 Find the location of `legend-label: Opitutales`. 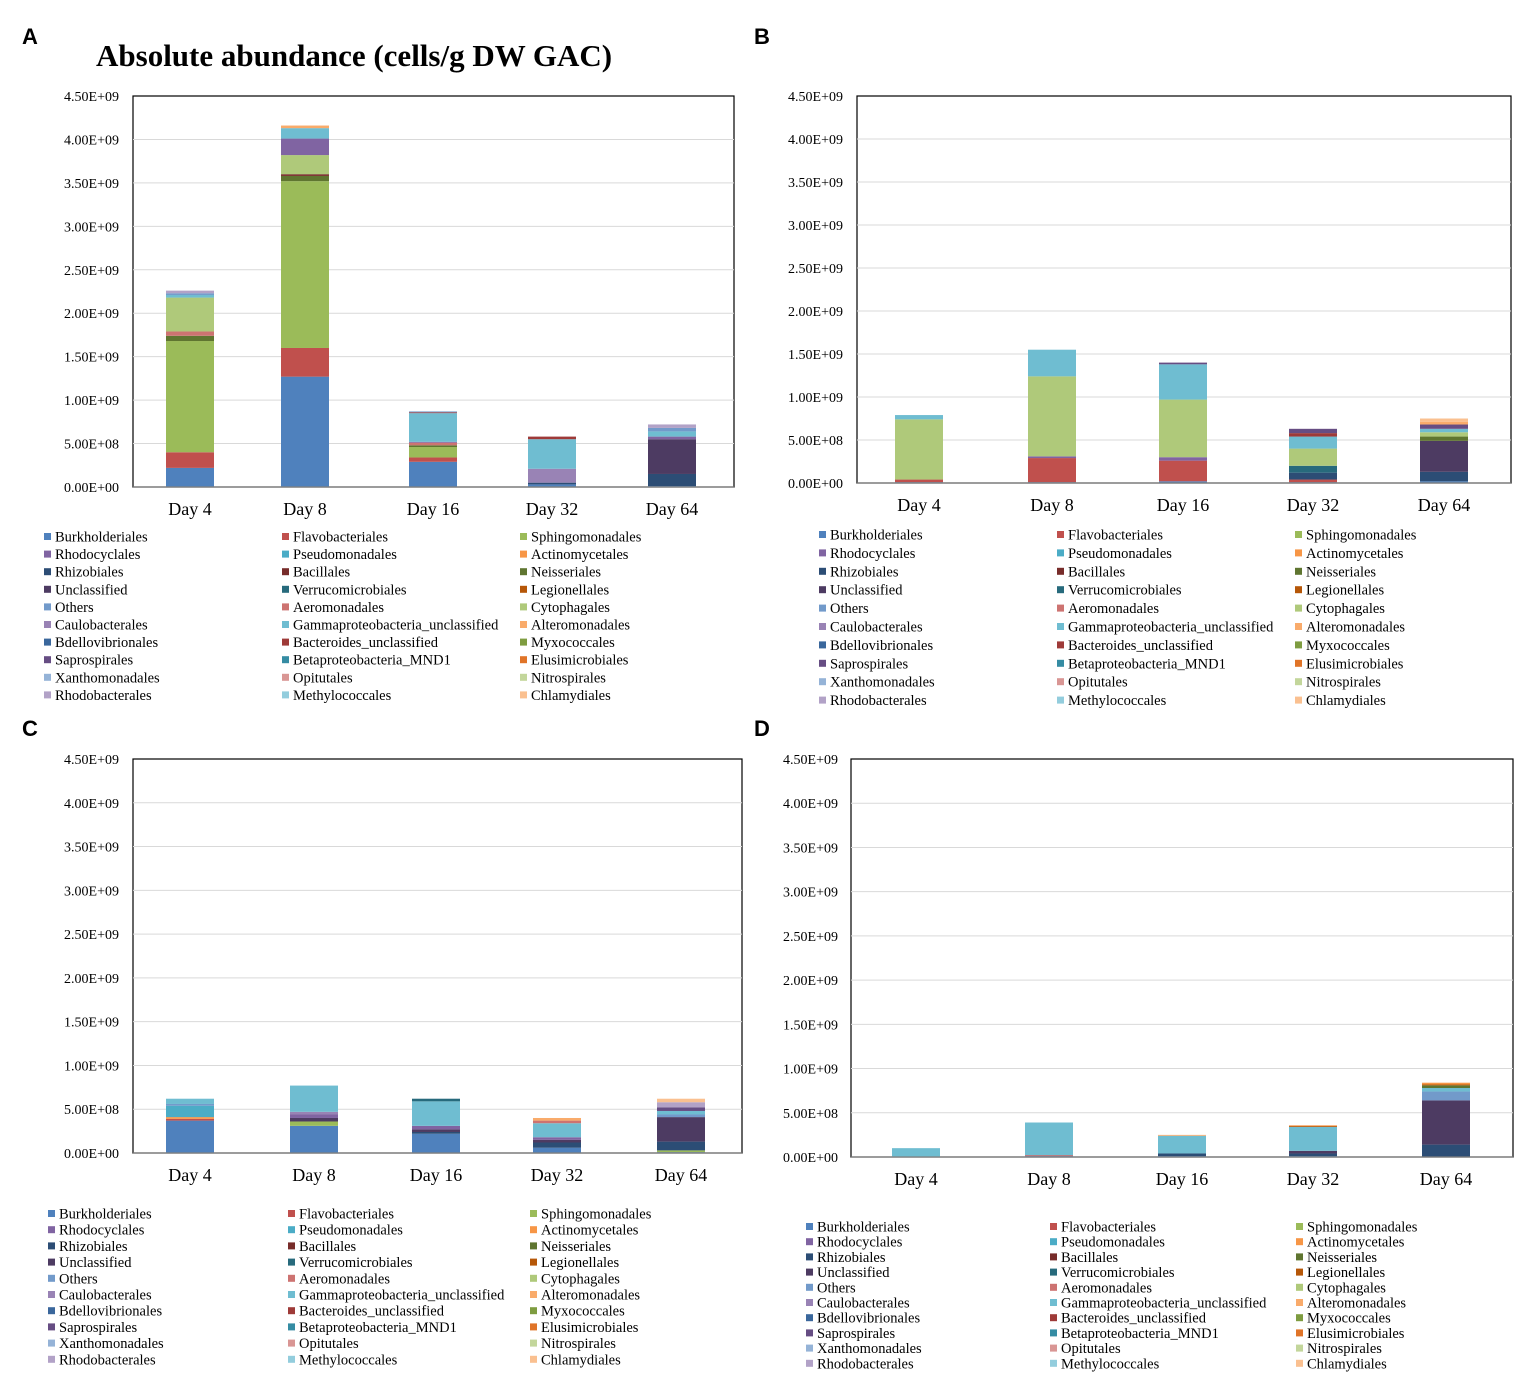

legend-label: Opitutales is located at coordinates (1098, 683).